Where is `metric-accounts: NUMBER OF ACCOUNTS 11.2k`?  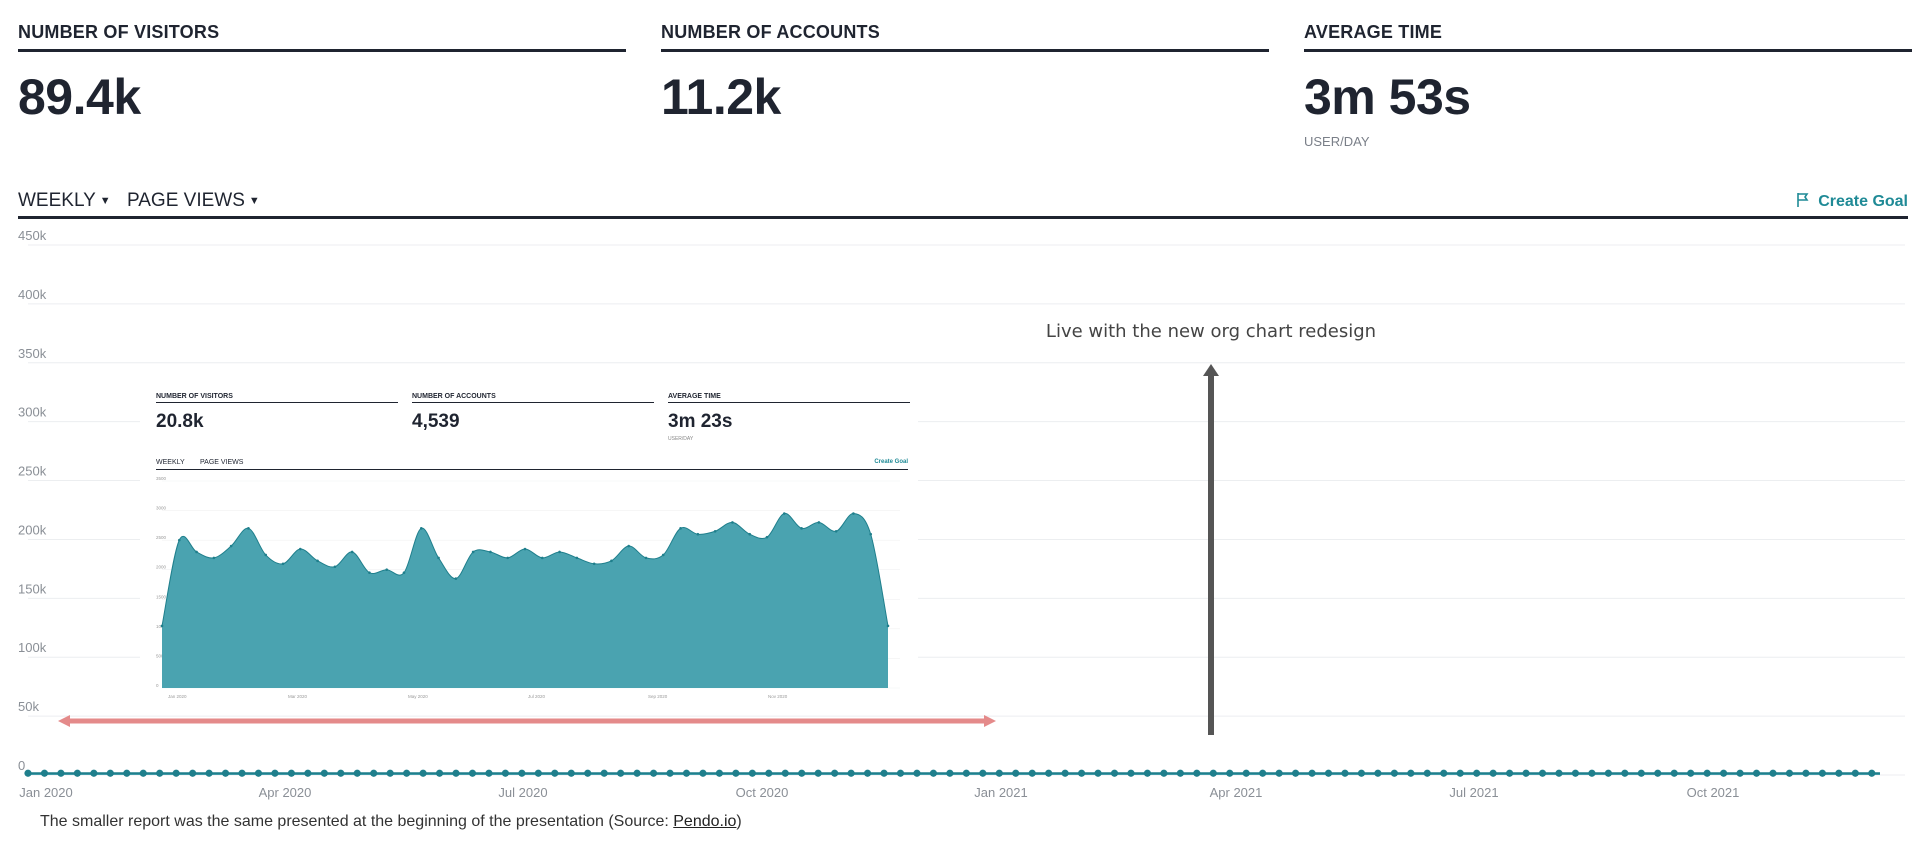 metric-accounts: NUMBER OF ACCOUNTS 11.2k is located at coordinates (965, 74).